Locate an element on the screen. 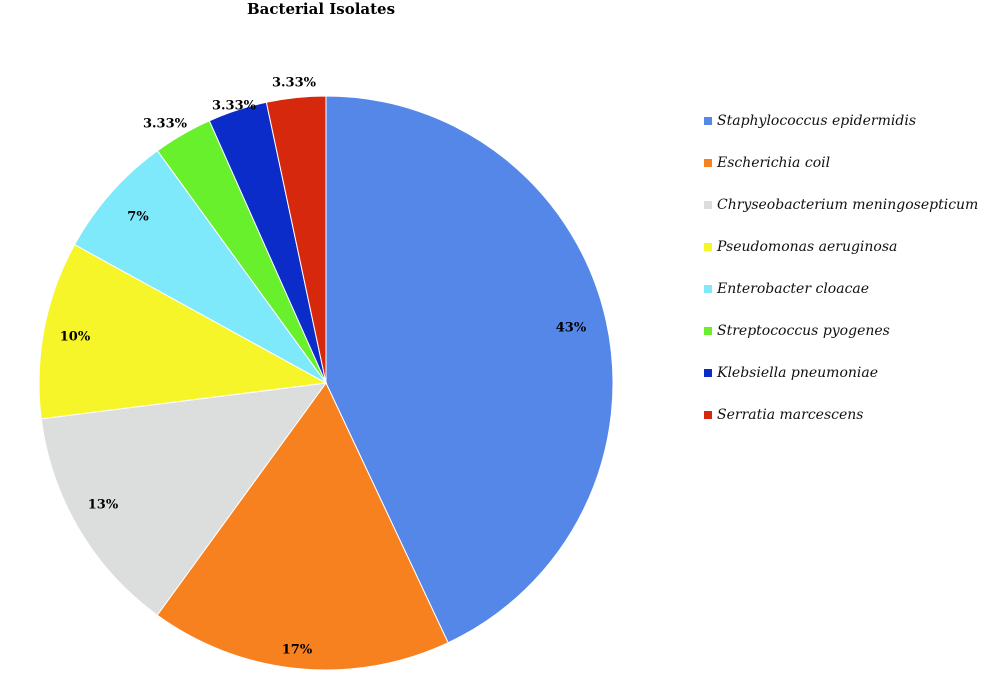 The image size is (1000, 676). chart-title: Bacterial Isolates is located at coordinates (321, 9).